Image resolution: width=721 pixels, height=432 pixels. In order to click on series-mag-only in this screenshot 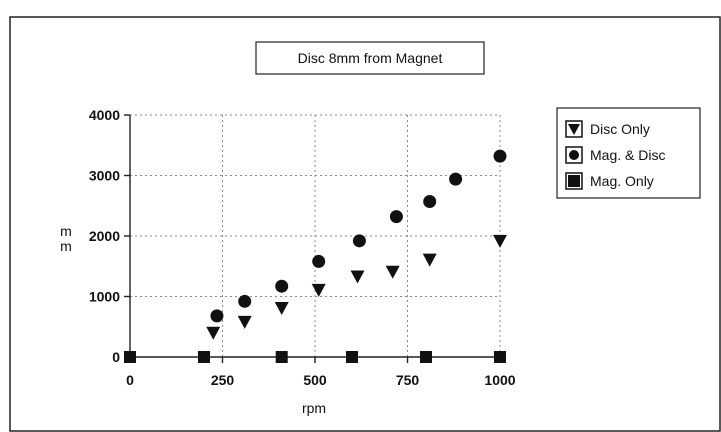, I will do `click(315, 357)`.